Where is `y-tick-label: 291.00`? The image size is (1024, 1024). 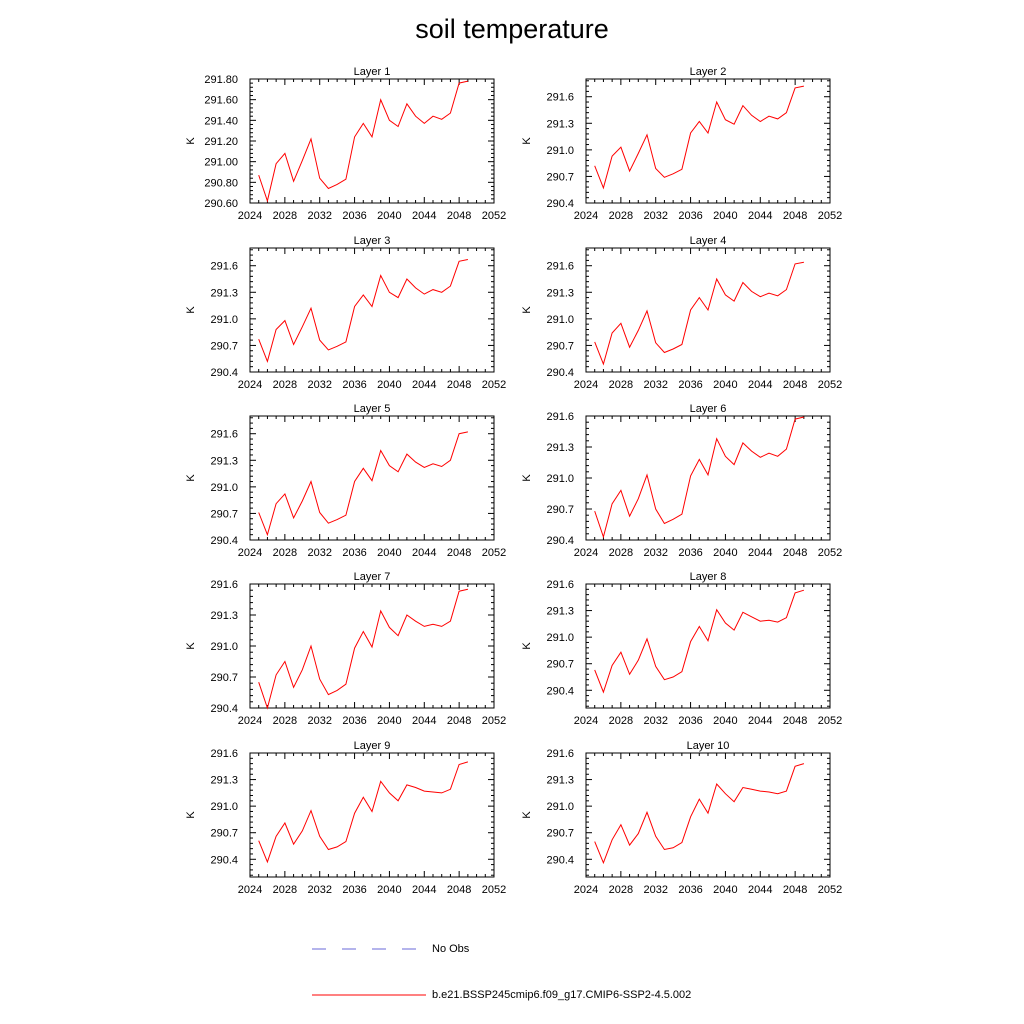
y-tick-label: 291.00 is located at coordinates (221, 163).